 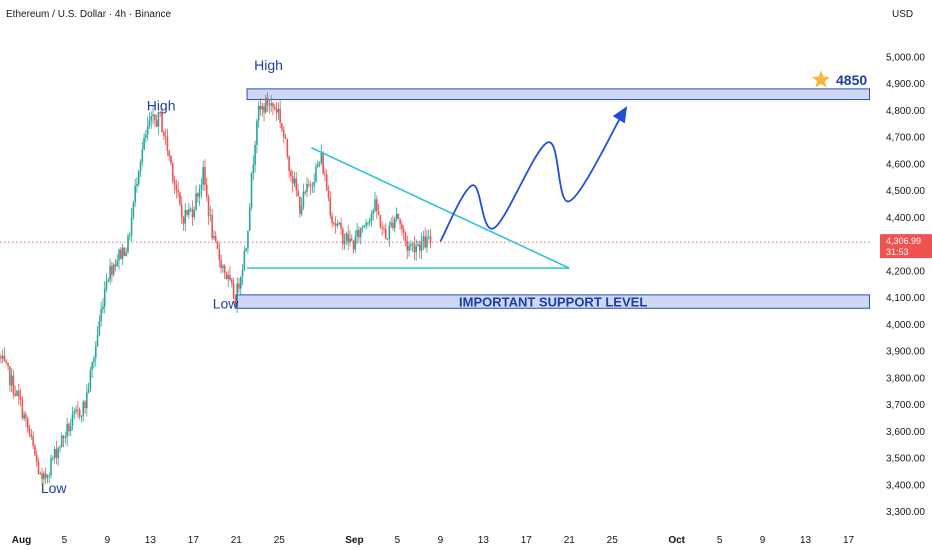 I want to click on price-tick-label: 4,200.00, so click(x=905, y=271).